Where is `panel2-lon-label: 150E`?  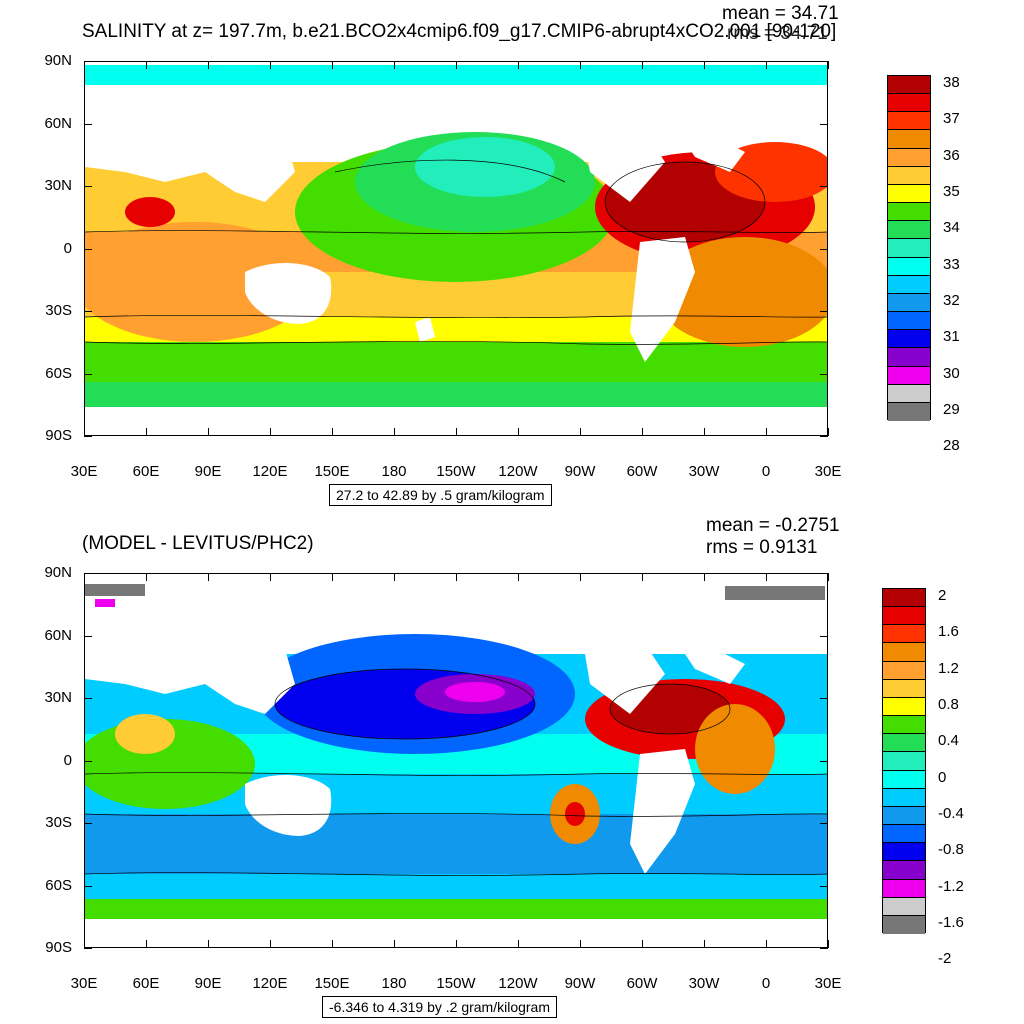 panel2-lon-label: 150E is located at coordinates (332, 983).